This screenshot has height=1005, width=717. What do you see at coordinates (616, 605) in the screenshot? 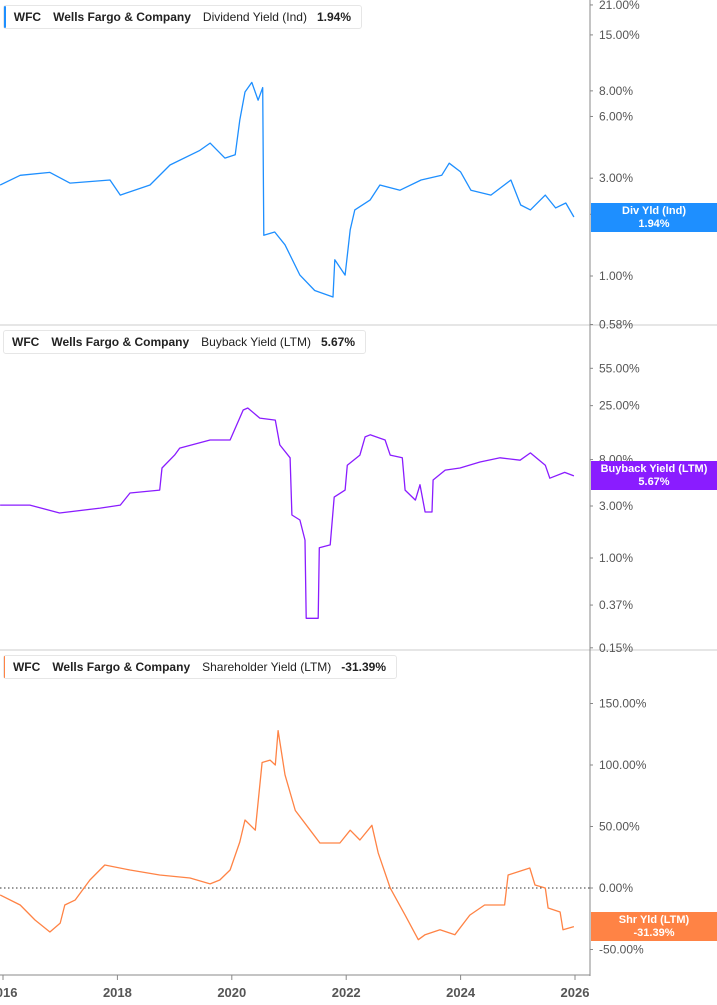
I see `y-tick-label: 0.37%` at bounding box center [616, 605].